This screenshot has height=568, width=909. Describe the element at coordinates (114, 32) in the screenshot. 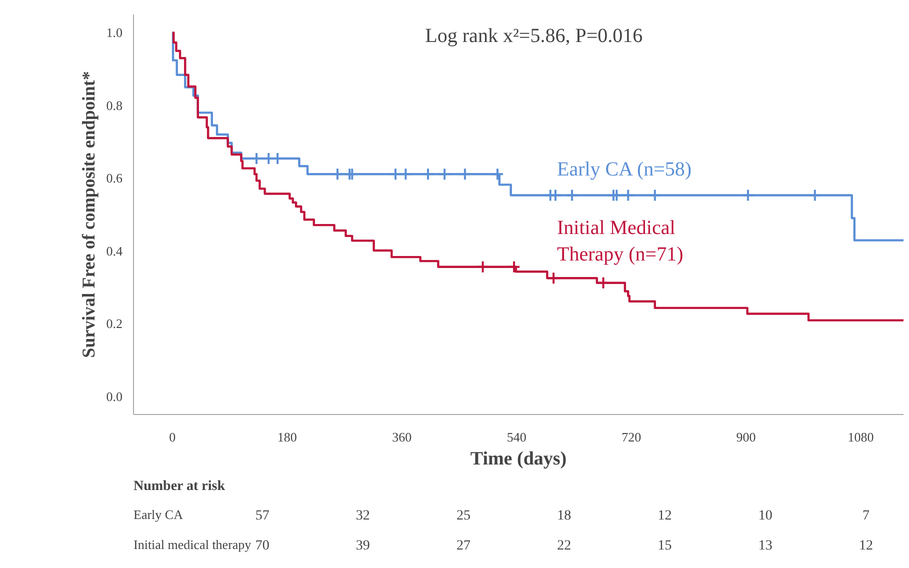

I see `y-tick-label: 1.0` at that location.